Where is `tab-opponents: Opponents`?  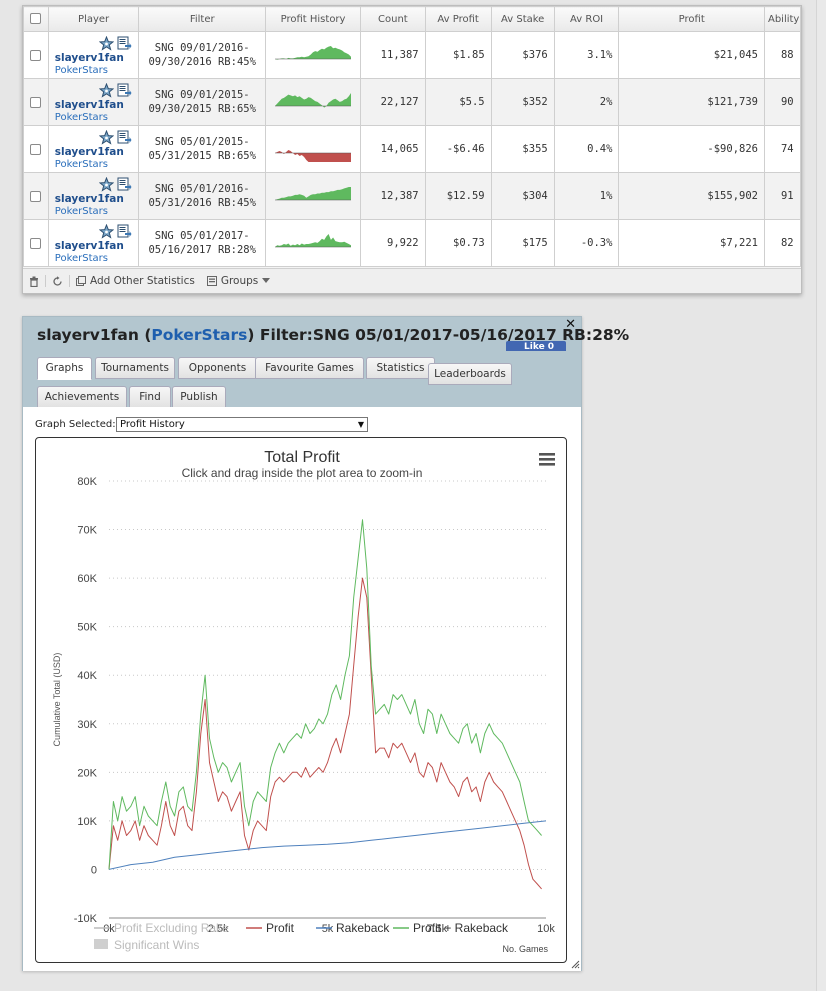
tab-opponents: Opponents is located at coordinates (217, 368).